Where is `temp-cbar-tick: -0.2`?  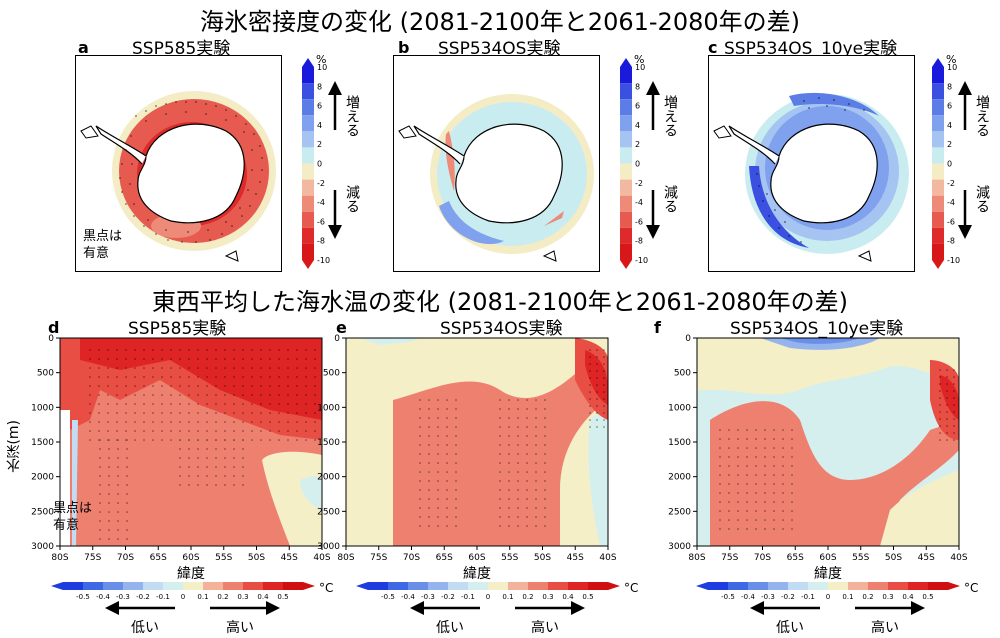 temp-cbar-tick: -0.2 is located at coordinates (448, 597).